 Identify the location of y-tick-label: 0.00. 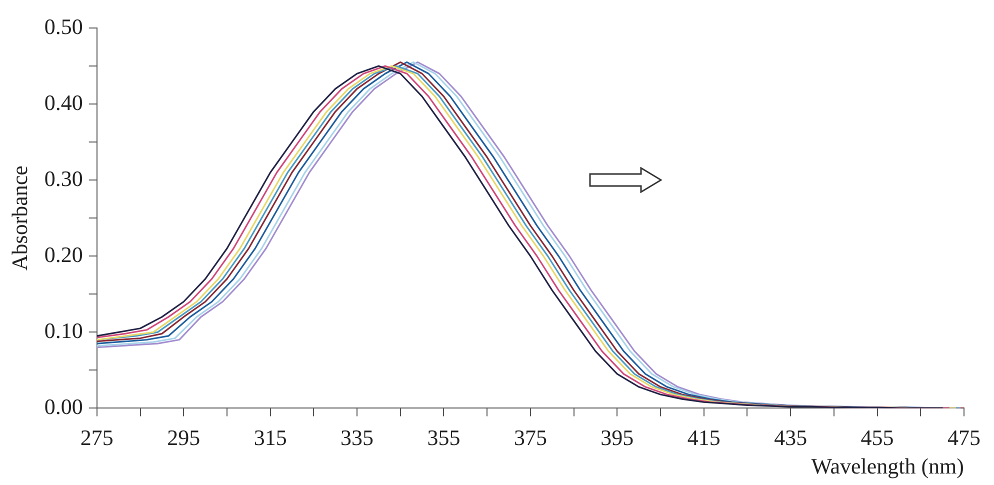
(63, 406).